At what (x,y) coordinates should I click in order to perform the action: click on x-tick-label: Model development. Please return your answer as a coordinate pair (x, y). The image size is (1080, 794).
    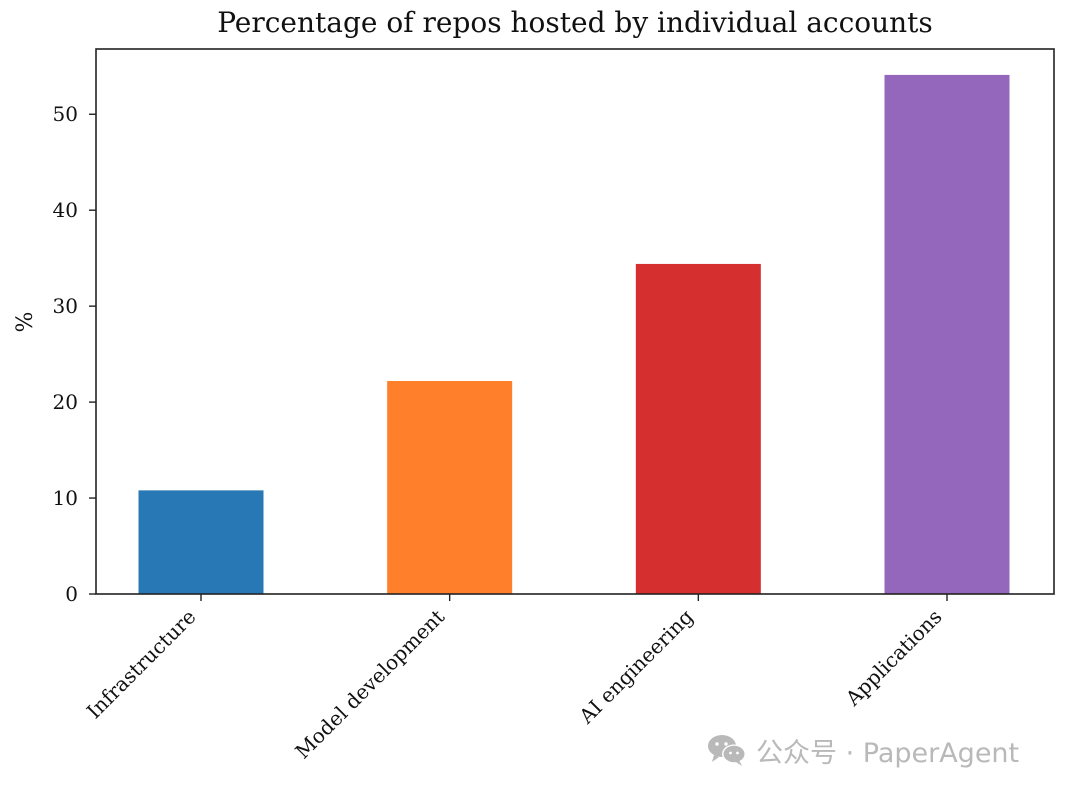
    Looking at the image, I should click on (369, 684).